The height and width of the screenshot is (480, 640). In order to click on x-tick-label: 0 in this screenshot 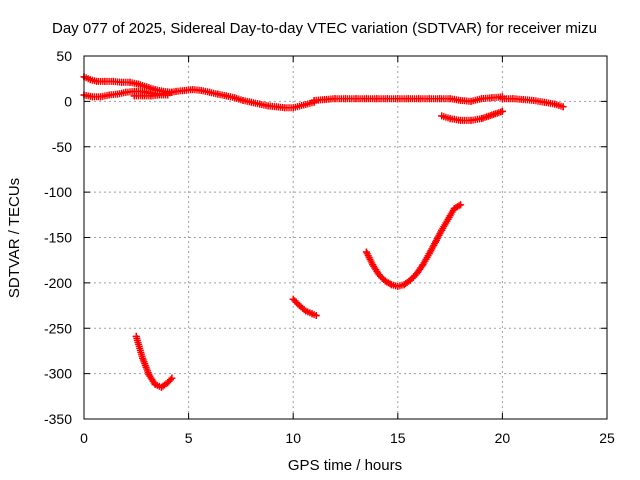, I will do `click(84, 438)`.